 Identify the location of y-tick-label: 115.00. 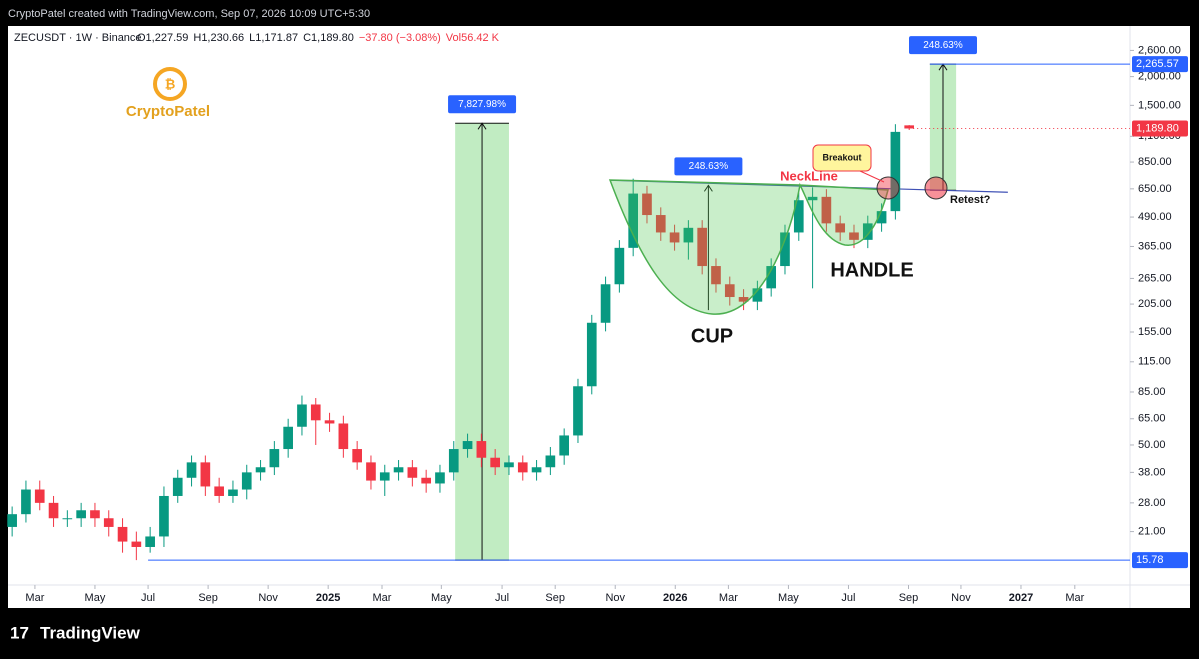
(1154, 362).